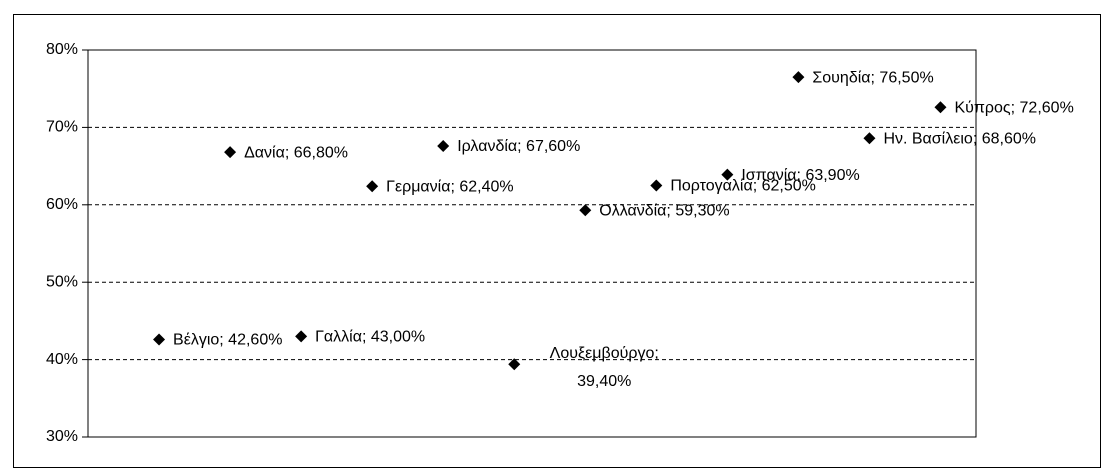 The width and height of the screenshot is (1101, 468). What do you see at coordinates (604, 381) in the screenshot?
I see `data-label-line: 39,40%` at bounding box center [604, 381].